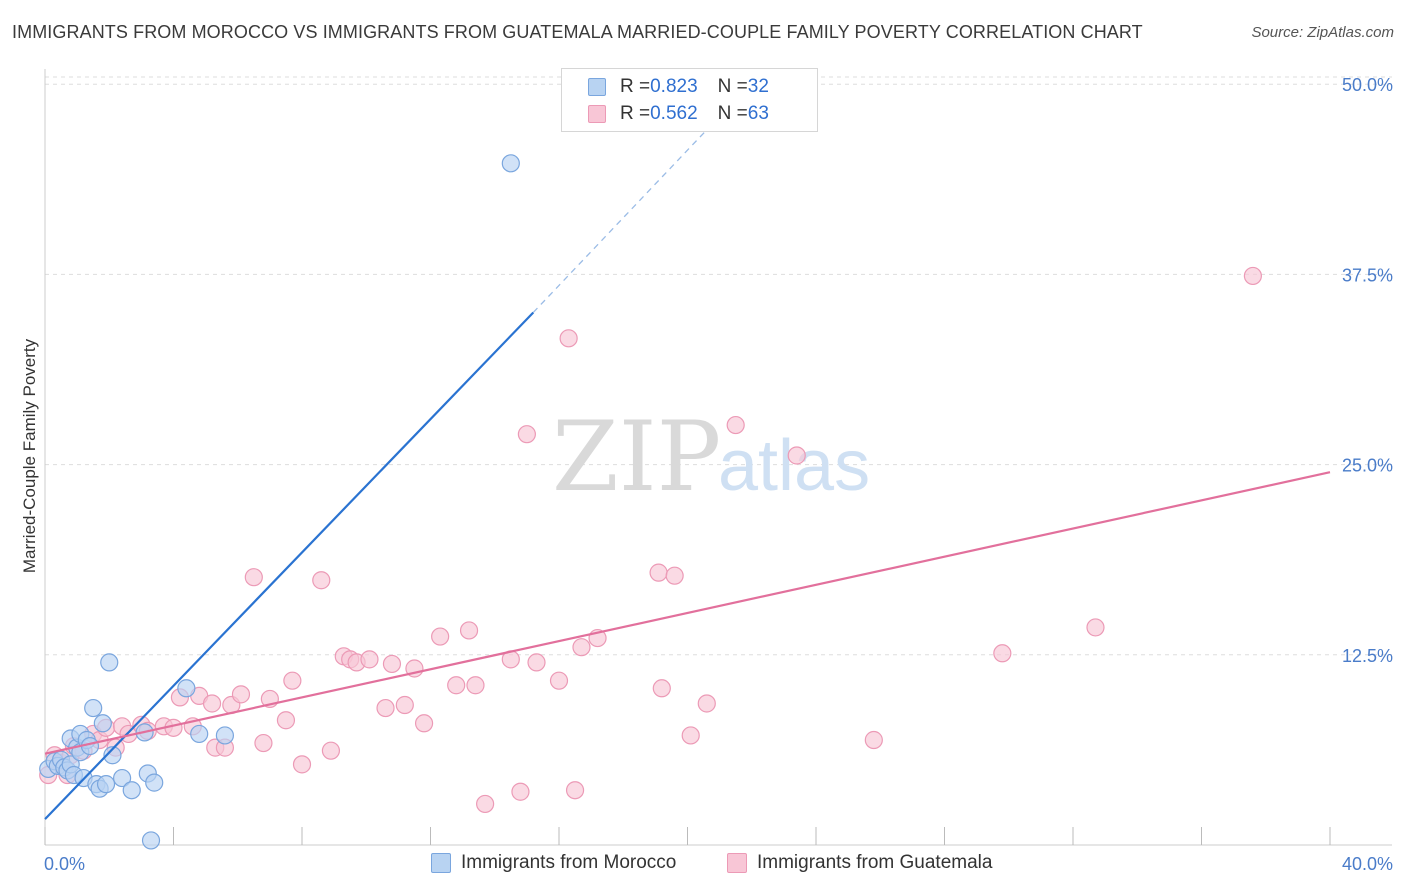 The height and width of the screenshot is (892, 1406). Describe the element at coordinates (737, 863) in the screenshot. I see `series-swatch-guatemala` at that location.